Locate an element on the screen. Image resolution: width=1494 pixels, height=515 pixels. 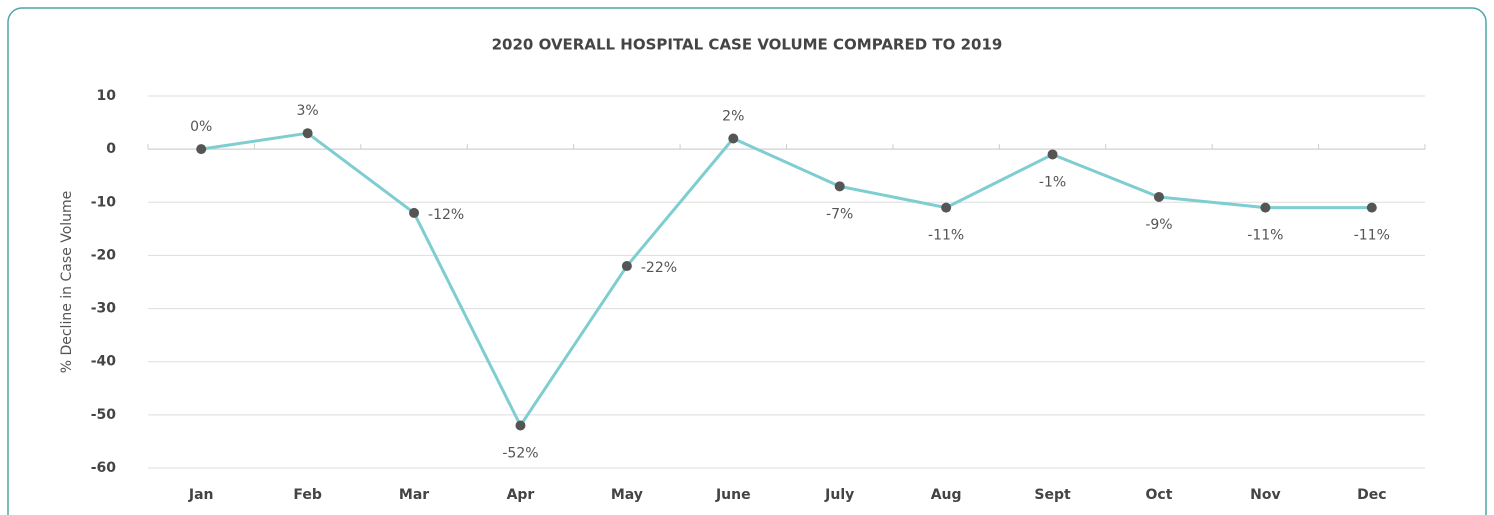
y-tick-label: -20 is located at coordinates (104, 255).